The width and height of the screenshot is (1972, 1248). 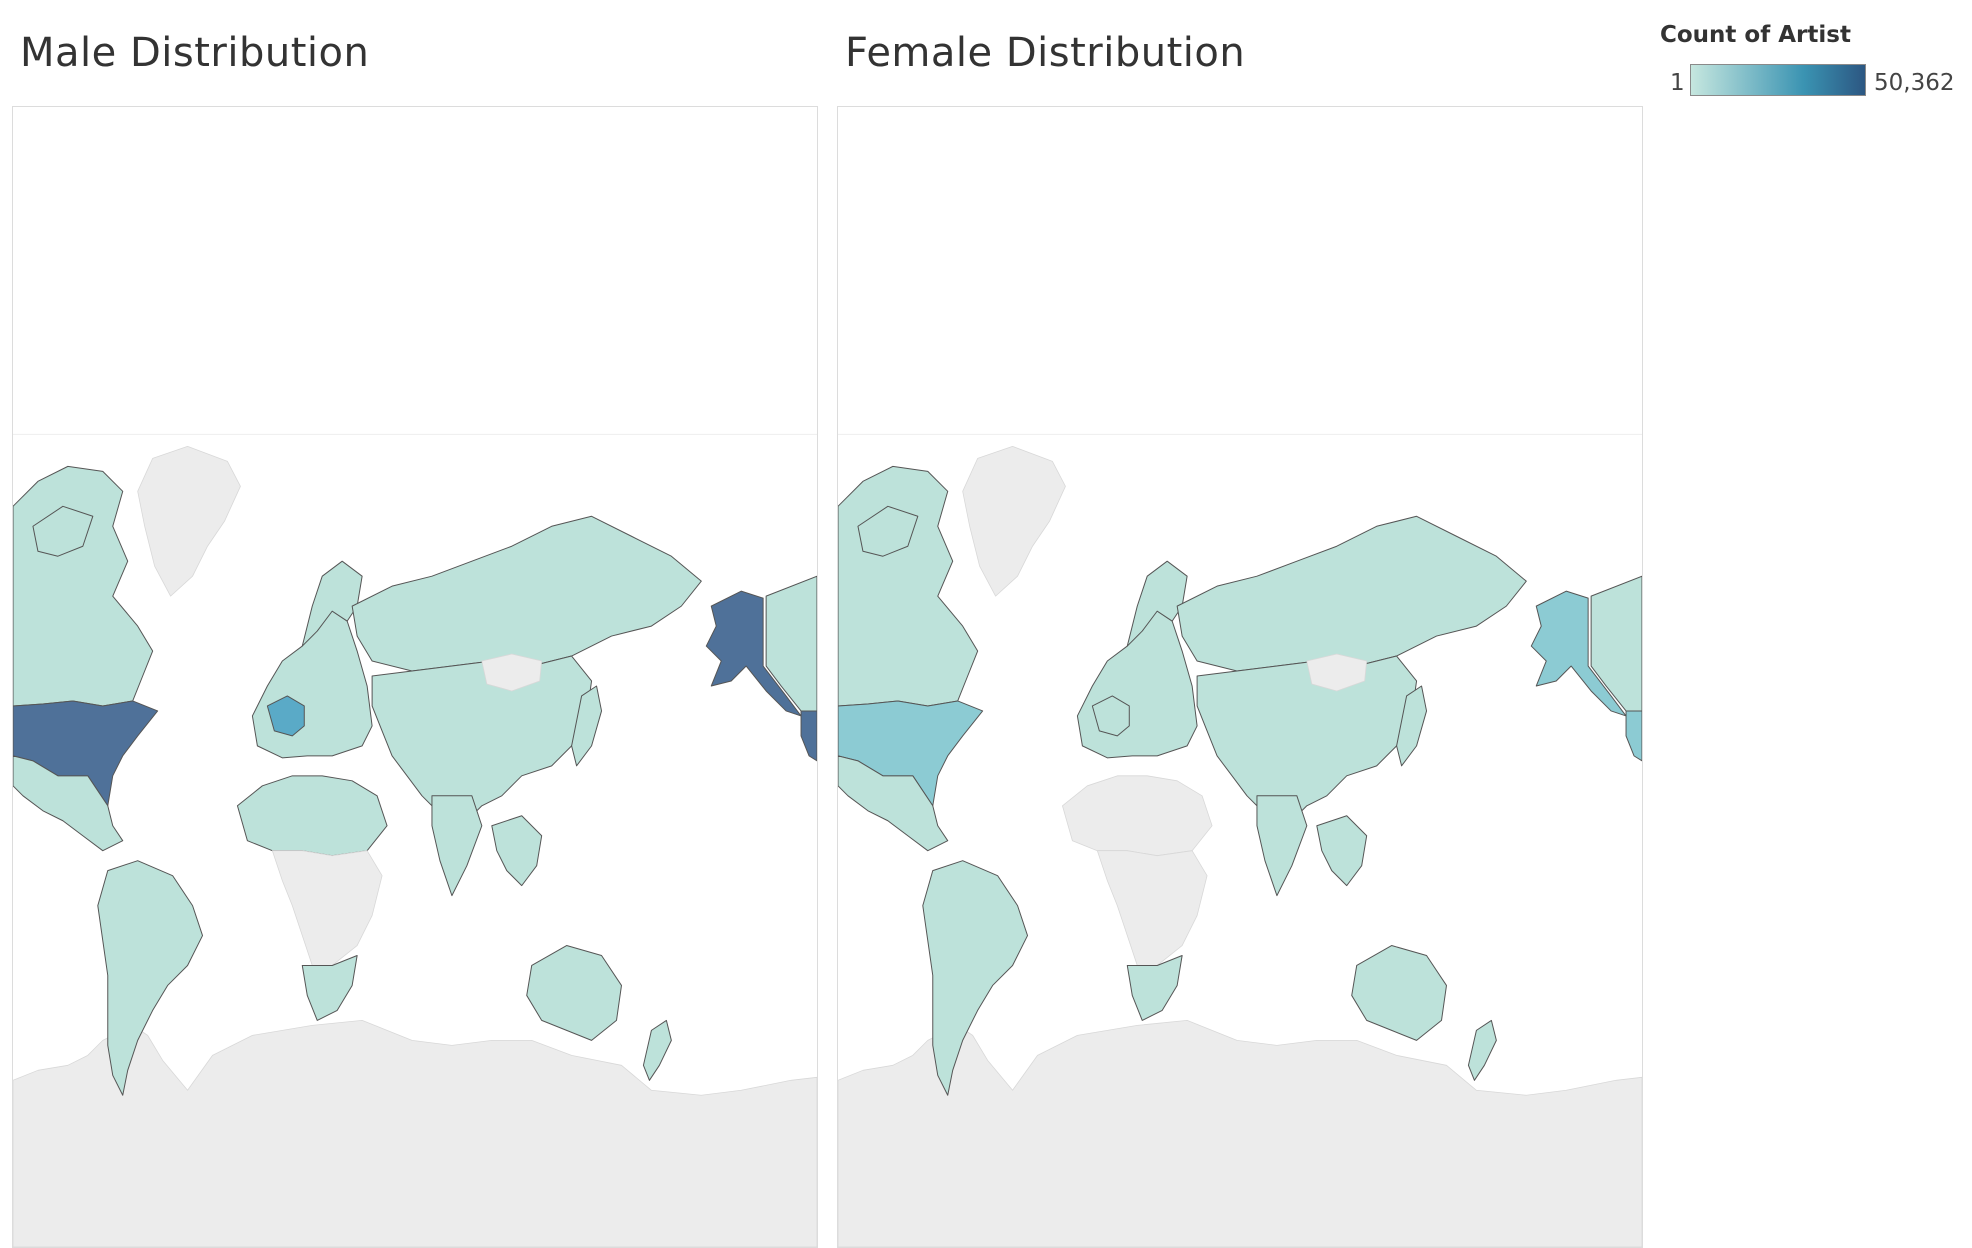 What do you see at coordinates (1677, 83) in the screenshot?
I see `legend-min-label: 1` at bounding box center [1677, 83].